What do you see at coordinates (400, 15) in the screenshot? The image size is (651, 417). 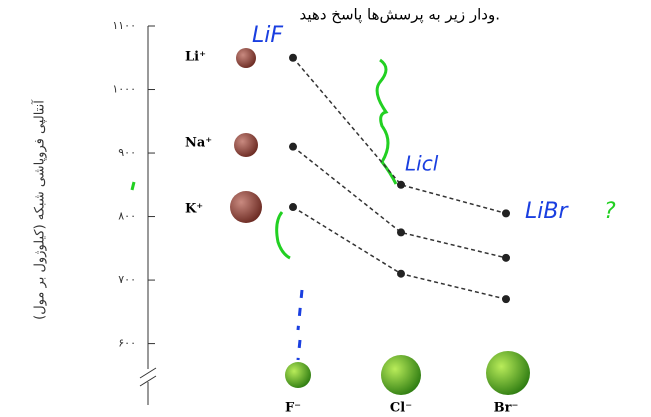 I see `chart-title: ودار زیر به پرسش‌ها پاسخ دهید.` at bounding box center [400, 15].